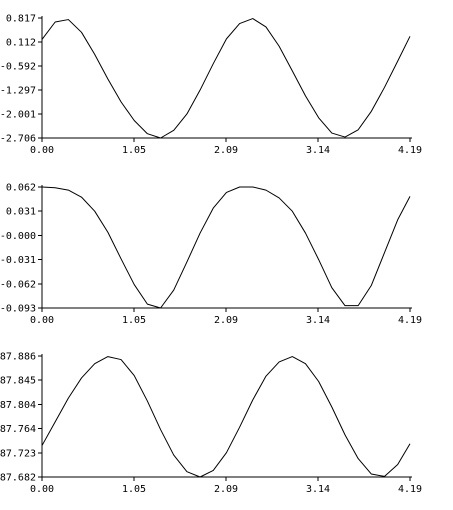 This screenshot has height=510, width=453. Describe the element at coordinates (18, 260) in the screenshot. I see `y-tick-label: -0.031` at that location.